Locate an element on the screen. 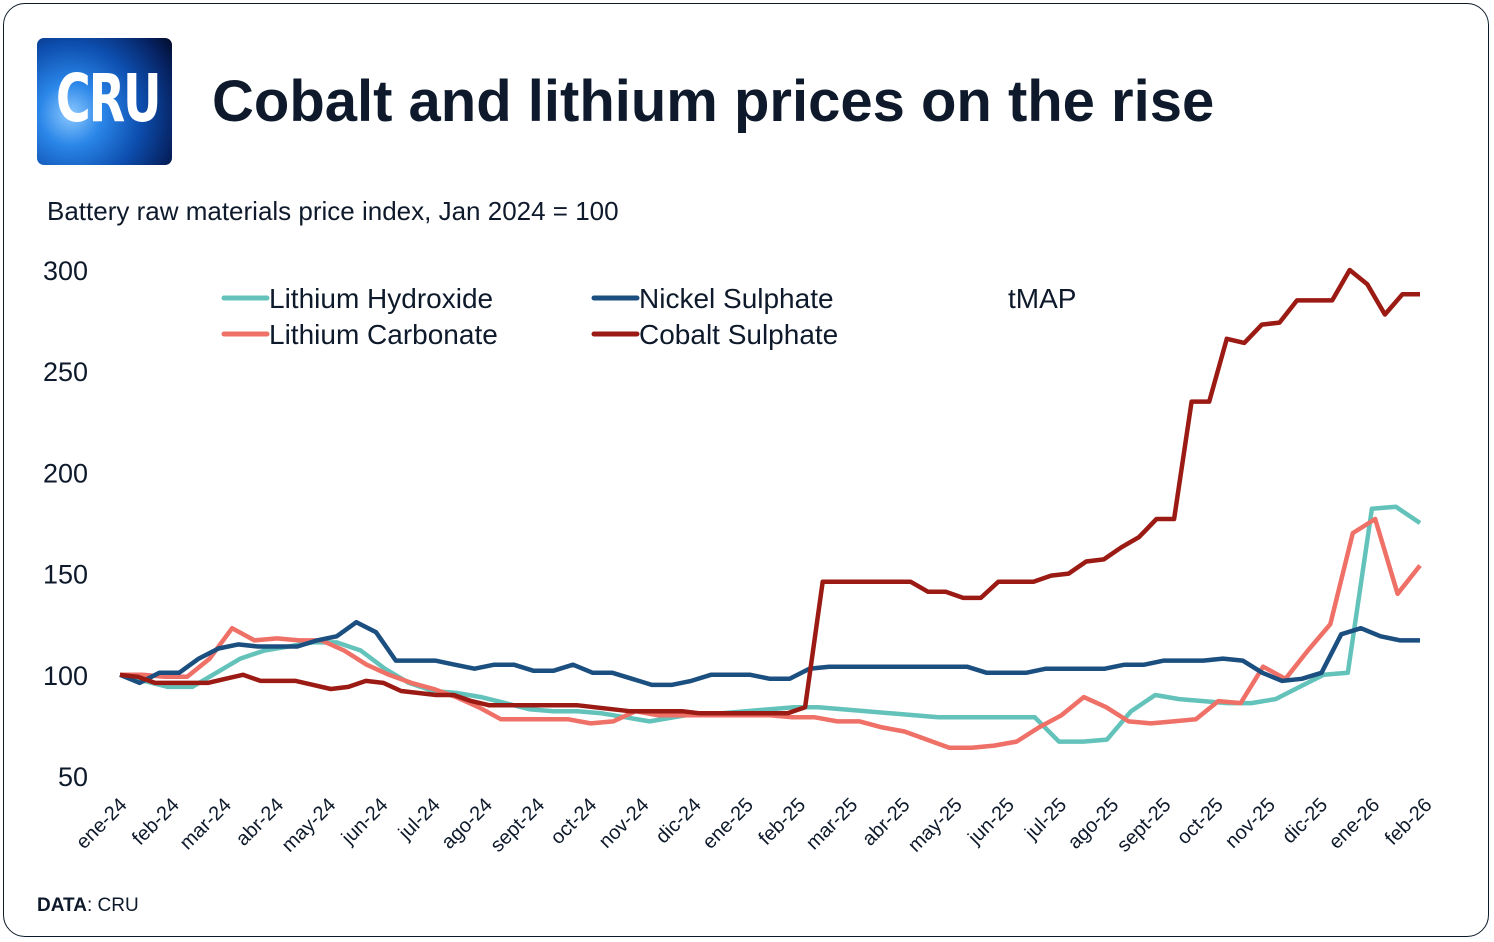 Image resolution: width=1494 pixels, height=942 pixels. y-tick-label: 300 is located at coordinates (65, 271).